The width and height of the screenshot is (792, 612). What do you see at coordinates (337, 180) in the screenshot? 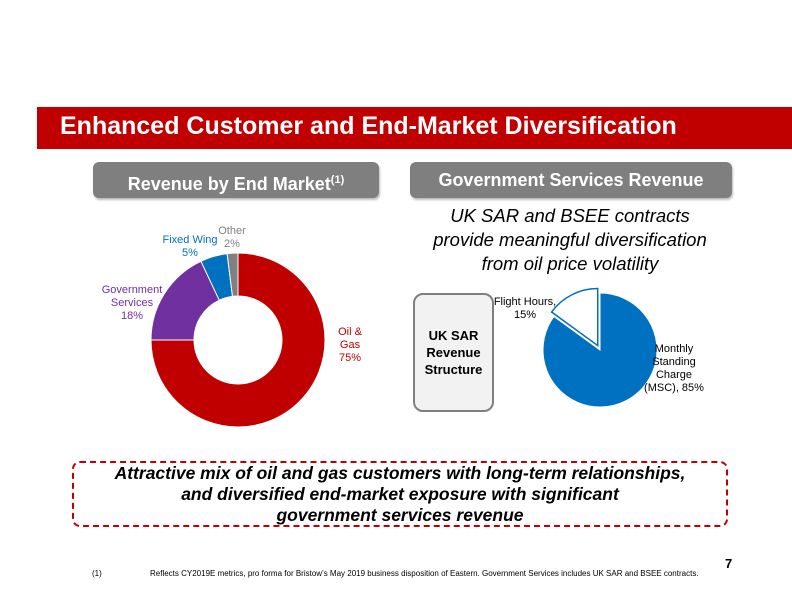
I see `footnote-ref: (1)` at bounding box center [337, 180].